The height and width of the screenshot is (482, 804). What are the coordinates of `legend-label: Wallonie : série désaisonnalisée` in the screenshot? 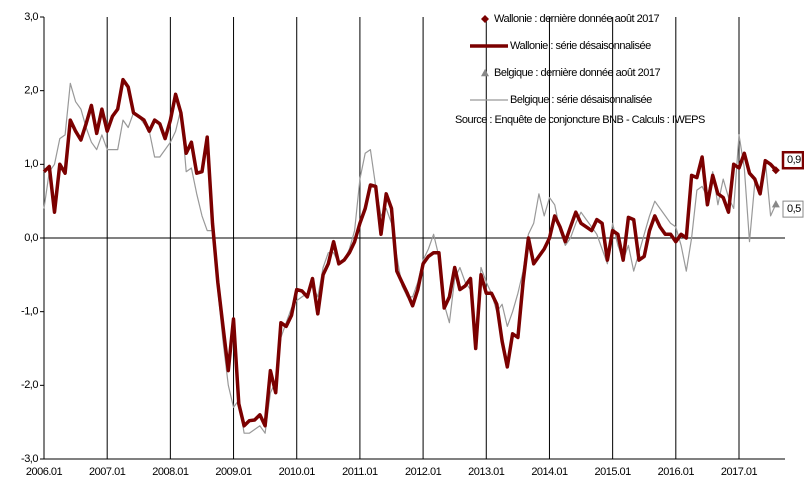 It's located at (580, 46).